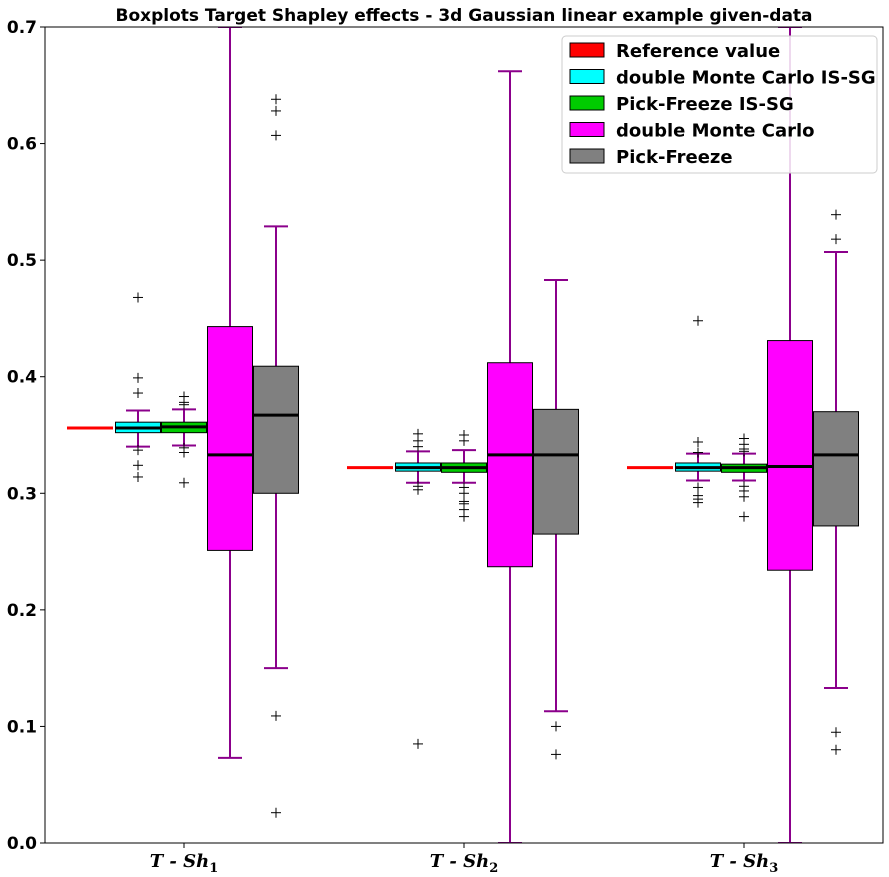 The image size is (889, 877). Describe the element at coordinates (22, 145) in the screenshot. I see `y-tick-label: 0.6` at that location.